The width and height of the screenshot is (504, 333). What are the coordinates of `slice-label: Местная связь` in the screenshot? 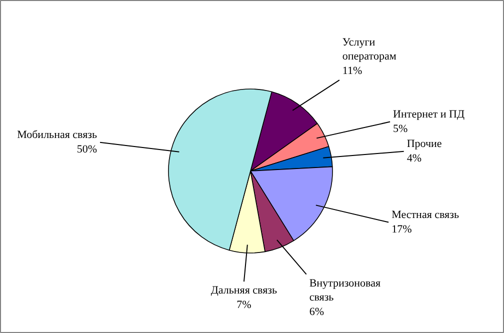 It's located at (425, 215).